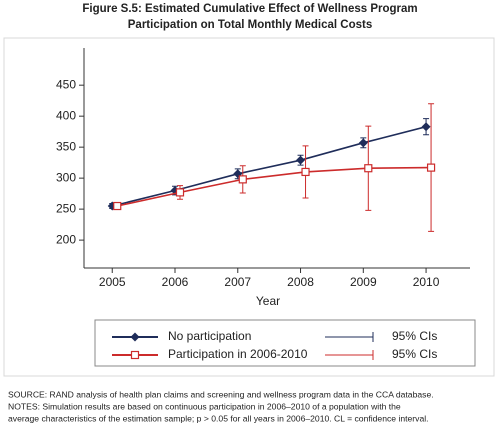 The image size is (500, 430). I want to click on y-tick-label: 350, so click(66, 146).